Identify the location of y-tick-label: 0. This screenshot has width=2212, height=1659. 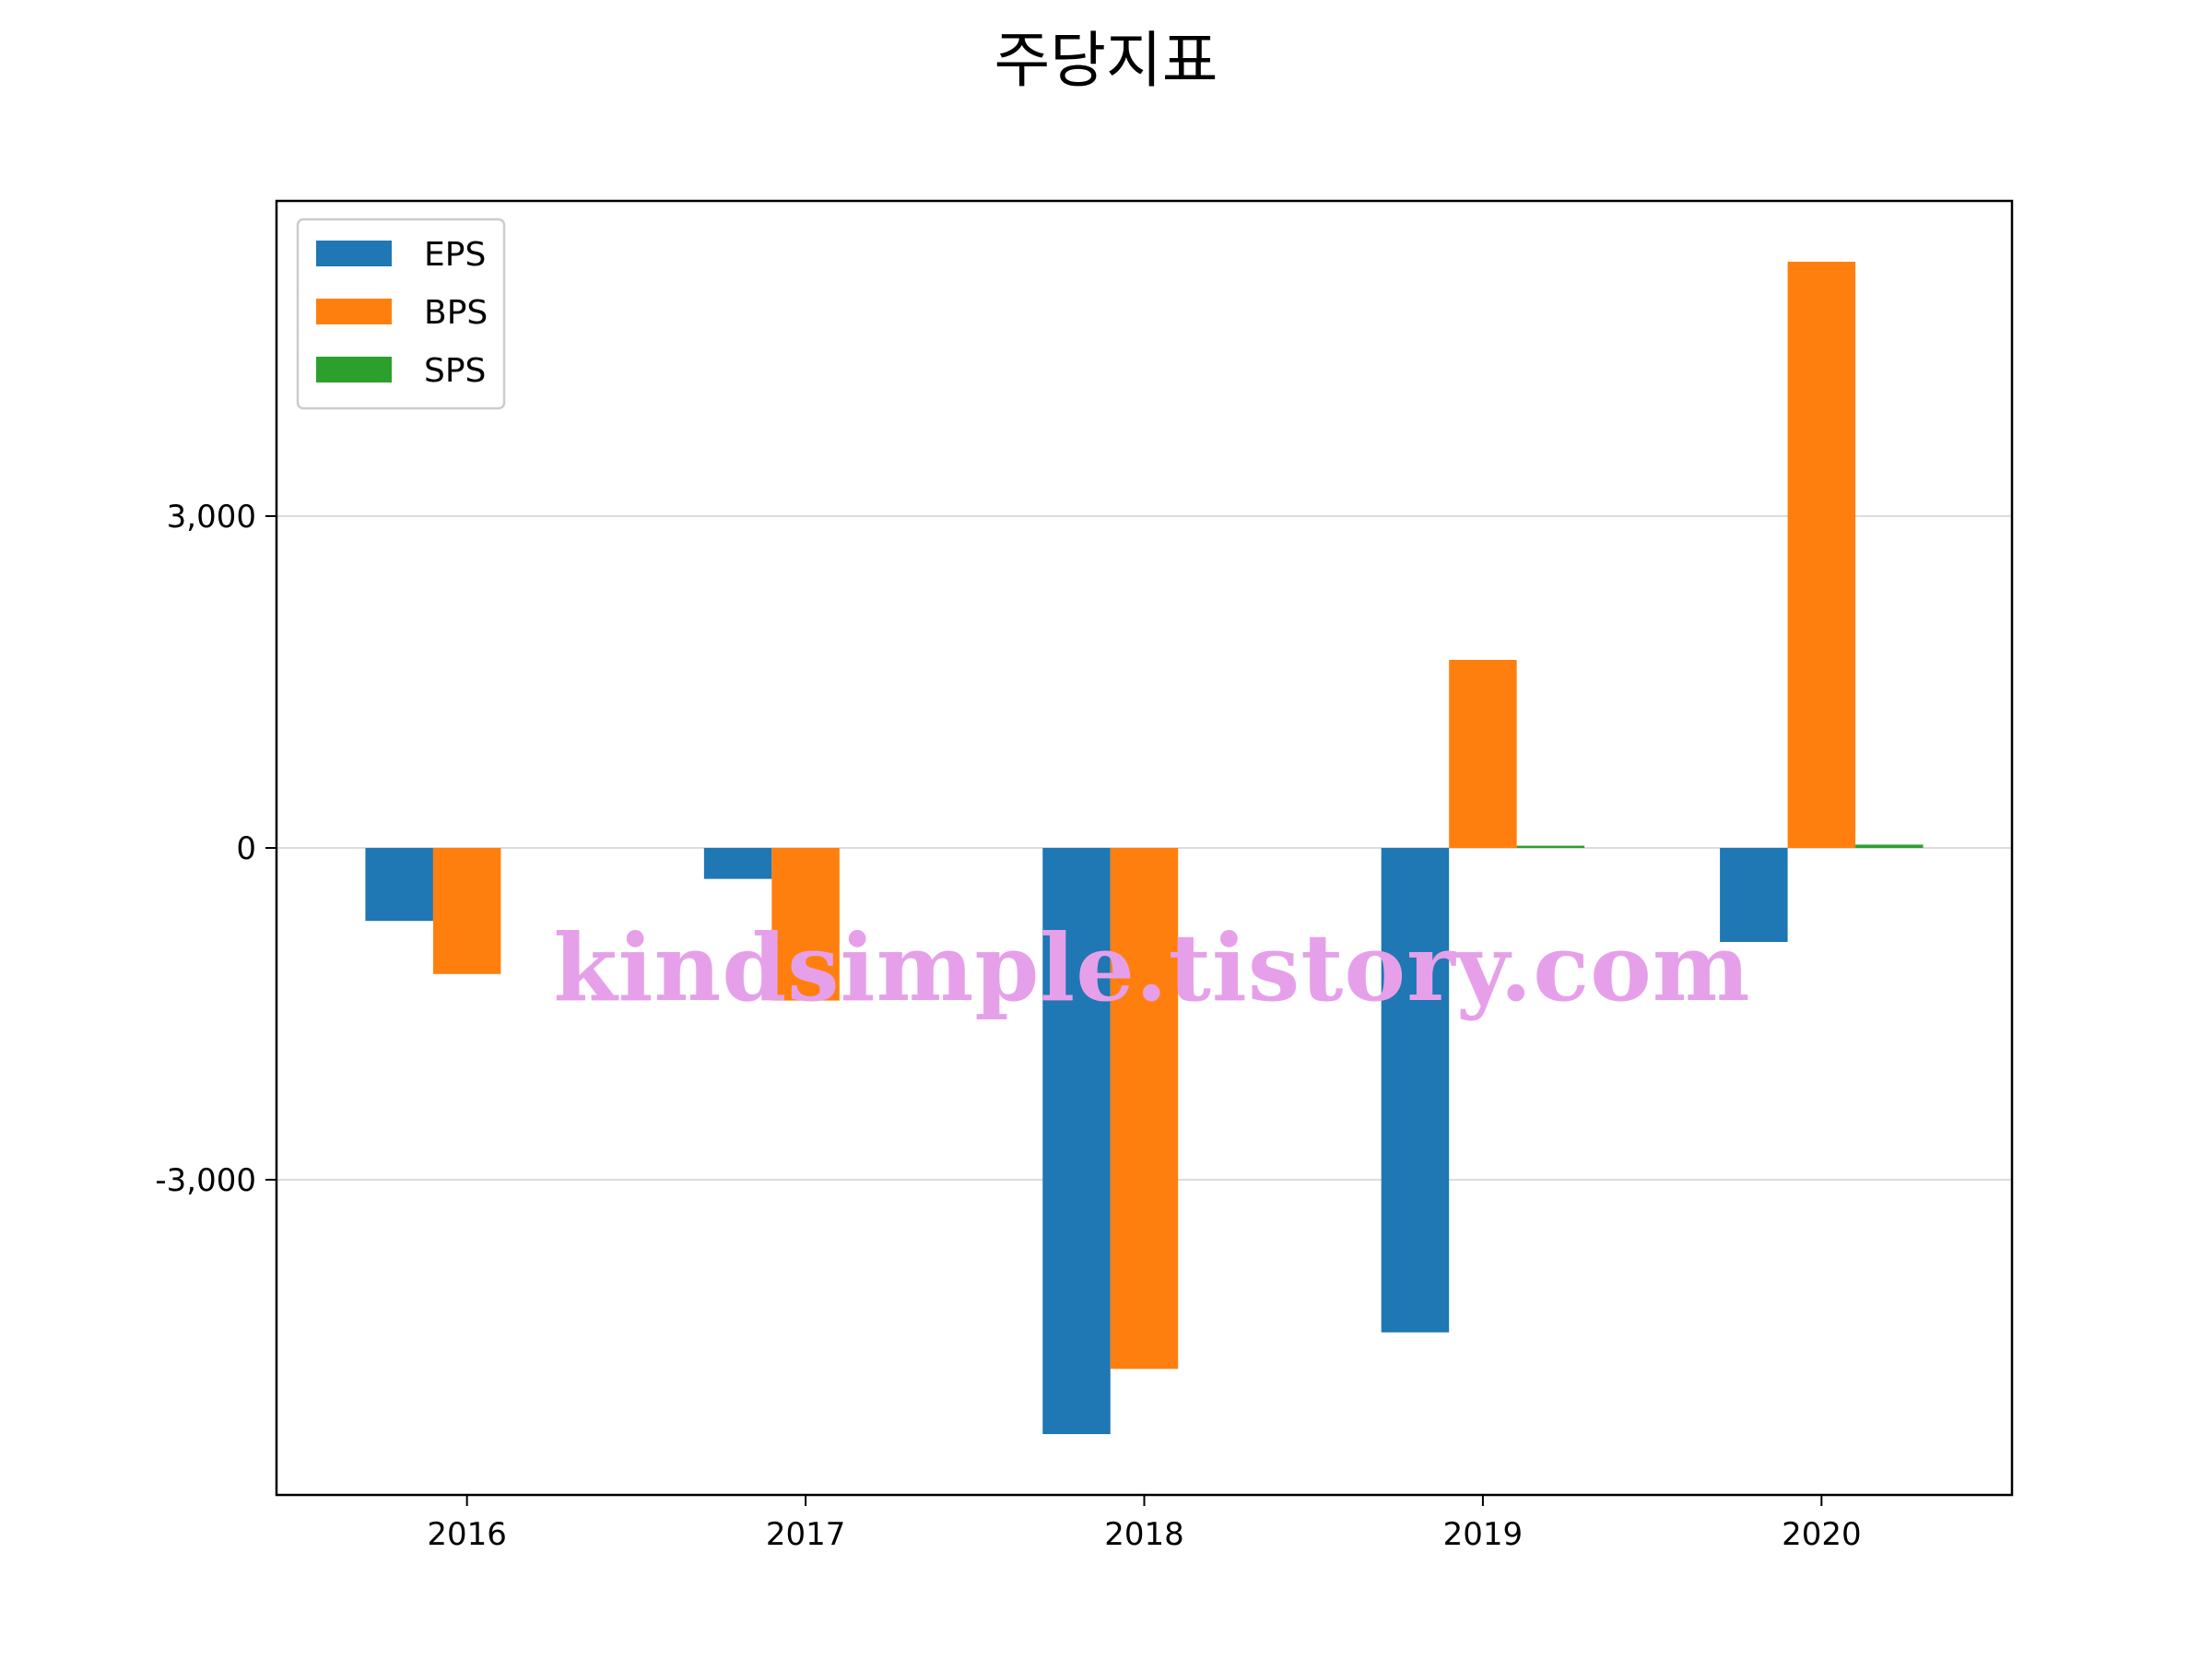
(246, 848).